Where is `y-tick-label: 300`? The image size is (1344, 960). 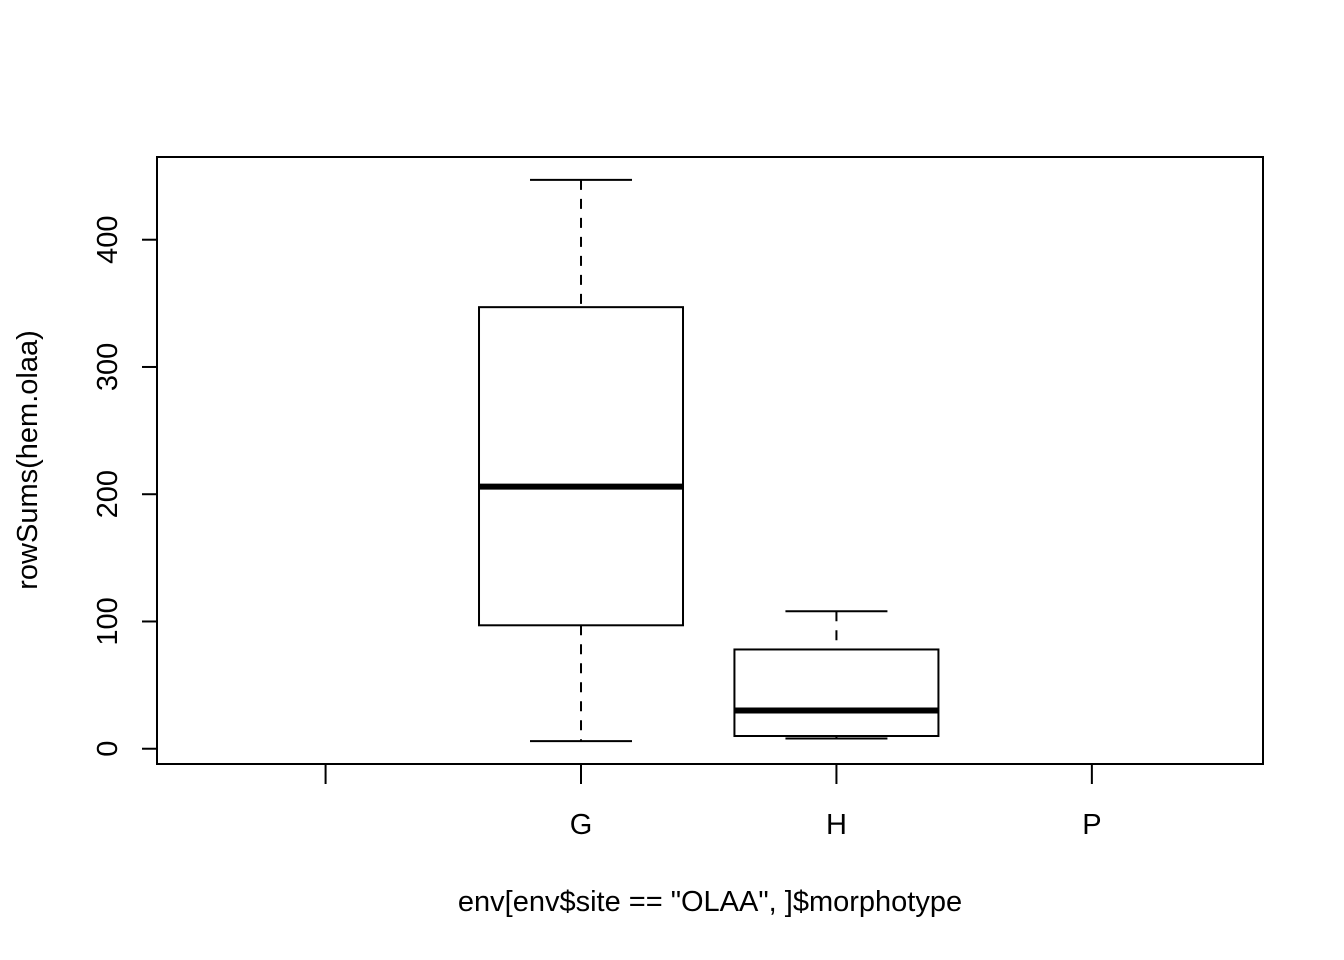 y-tick-label: 300 is located at coordinates (108, 367).